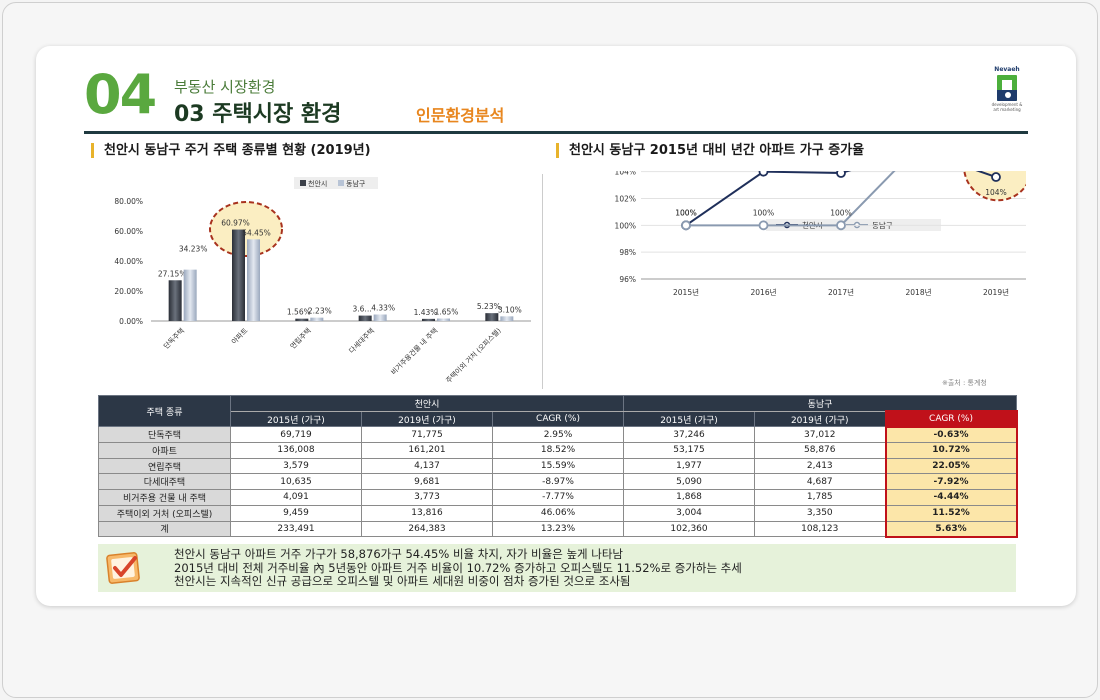  What do you see at coordinates (473, 355) in the screenshot?
I see `x-tick-label: 주택이외 거처 (오피스텔)` at bounding box center [473, 355].